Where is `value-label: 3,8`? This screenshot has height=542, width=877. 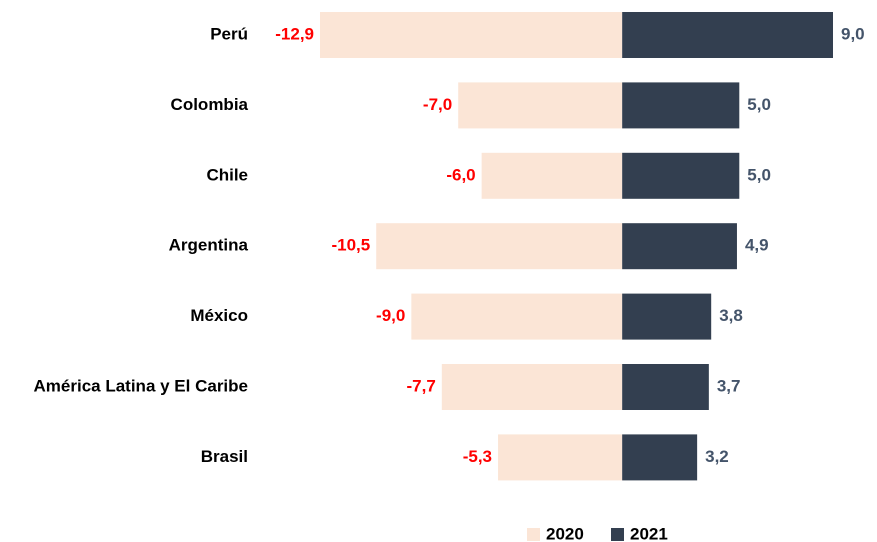 value-label: 3,8 is located at coordinates (731, 315).